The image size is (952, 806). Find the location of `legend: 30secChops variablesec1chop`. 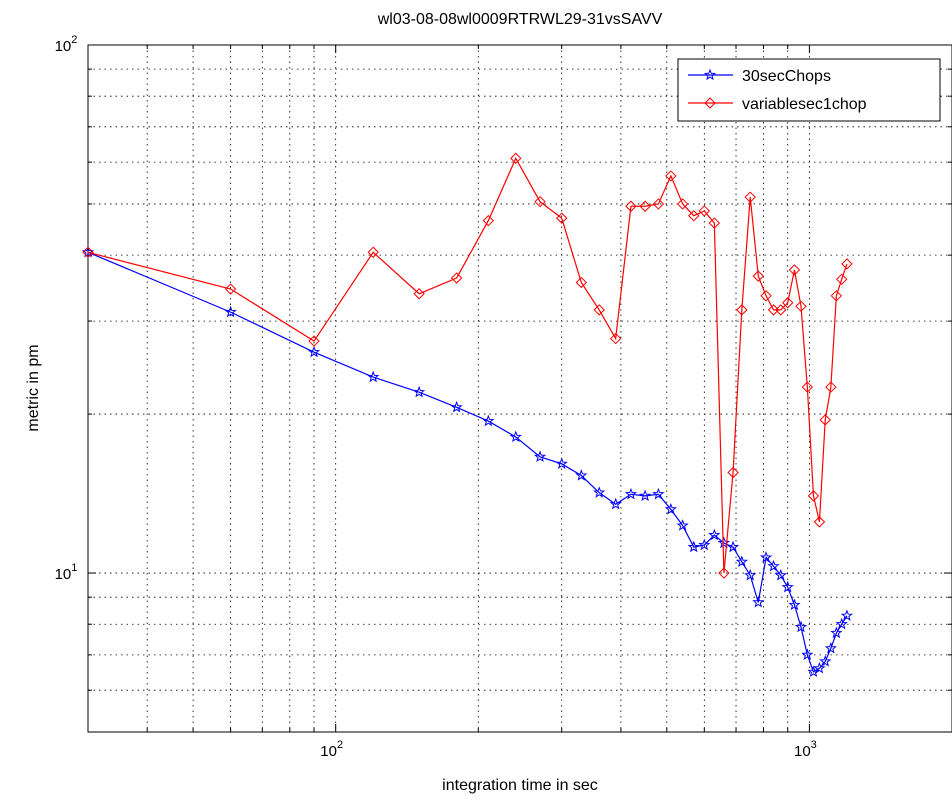

legend: 30secChops variablesec1chop is located at coordinates (809, 90).